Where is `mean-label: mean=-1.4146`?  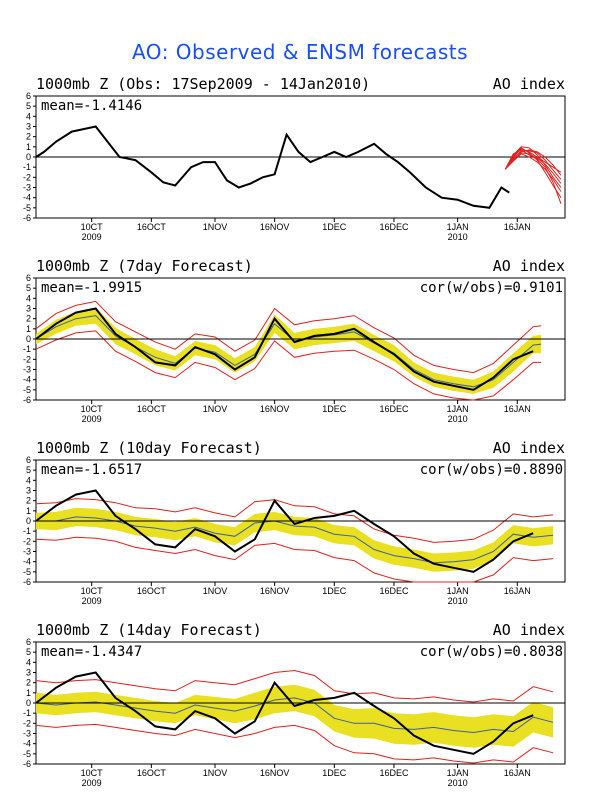
mean-label: mean=-1.4146 is located at coordinates (91, 106).